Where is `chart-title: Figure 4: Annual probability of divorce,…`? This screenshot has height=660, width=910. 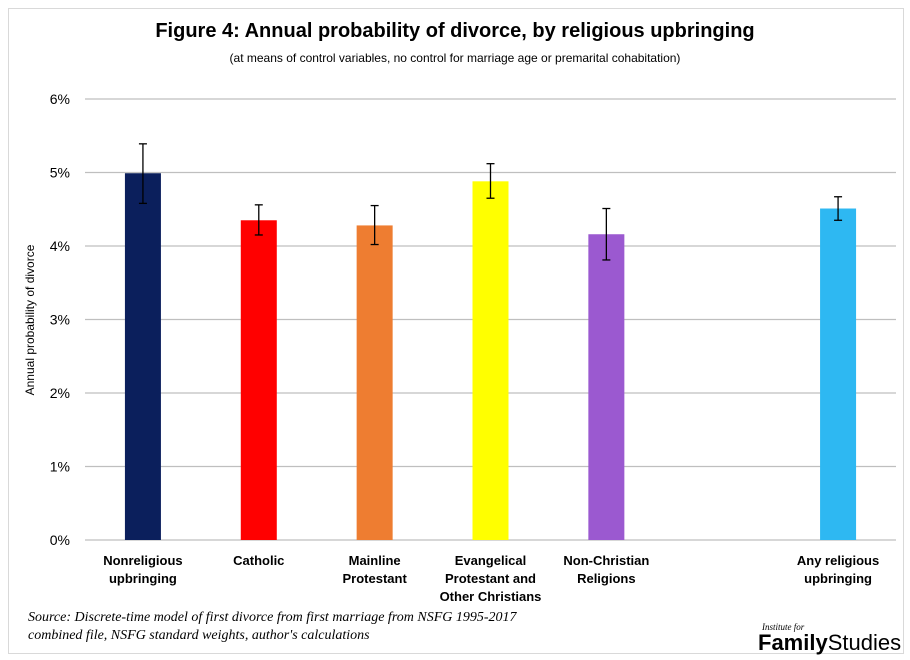
chart-title: Figure 4: Annual probability of divorce,… is located at coordinates (455, 31).